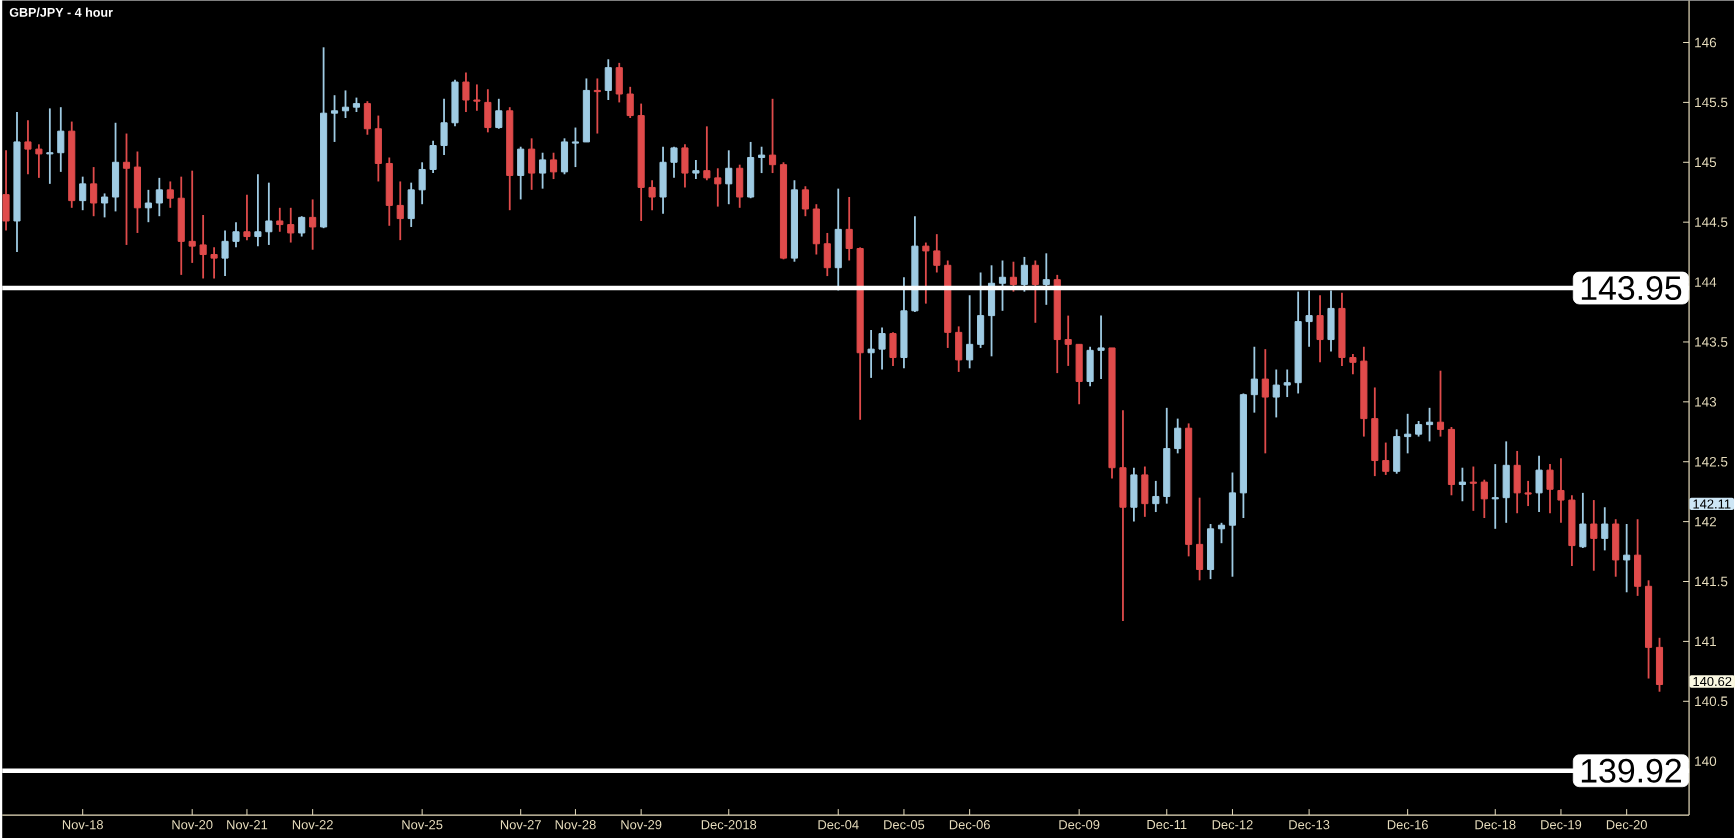 The image size is (1735, 838). I want to click on x-tick-label: Dec-2018, so click(729, 825).